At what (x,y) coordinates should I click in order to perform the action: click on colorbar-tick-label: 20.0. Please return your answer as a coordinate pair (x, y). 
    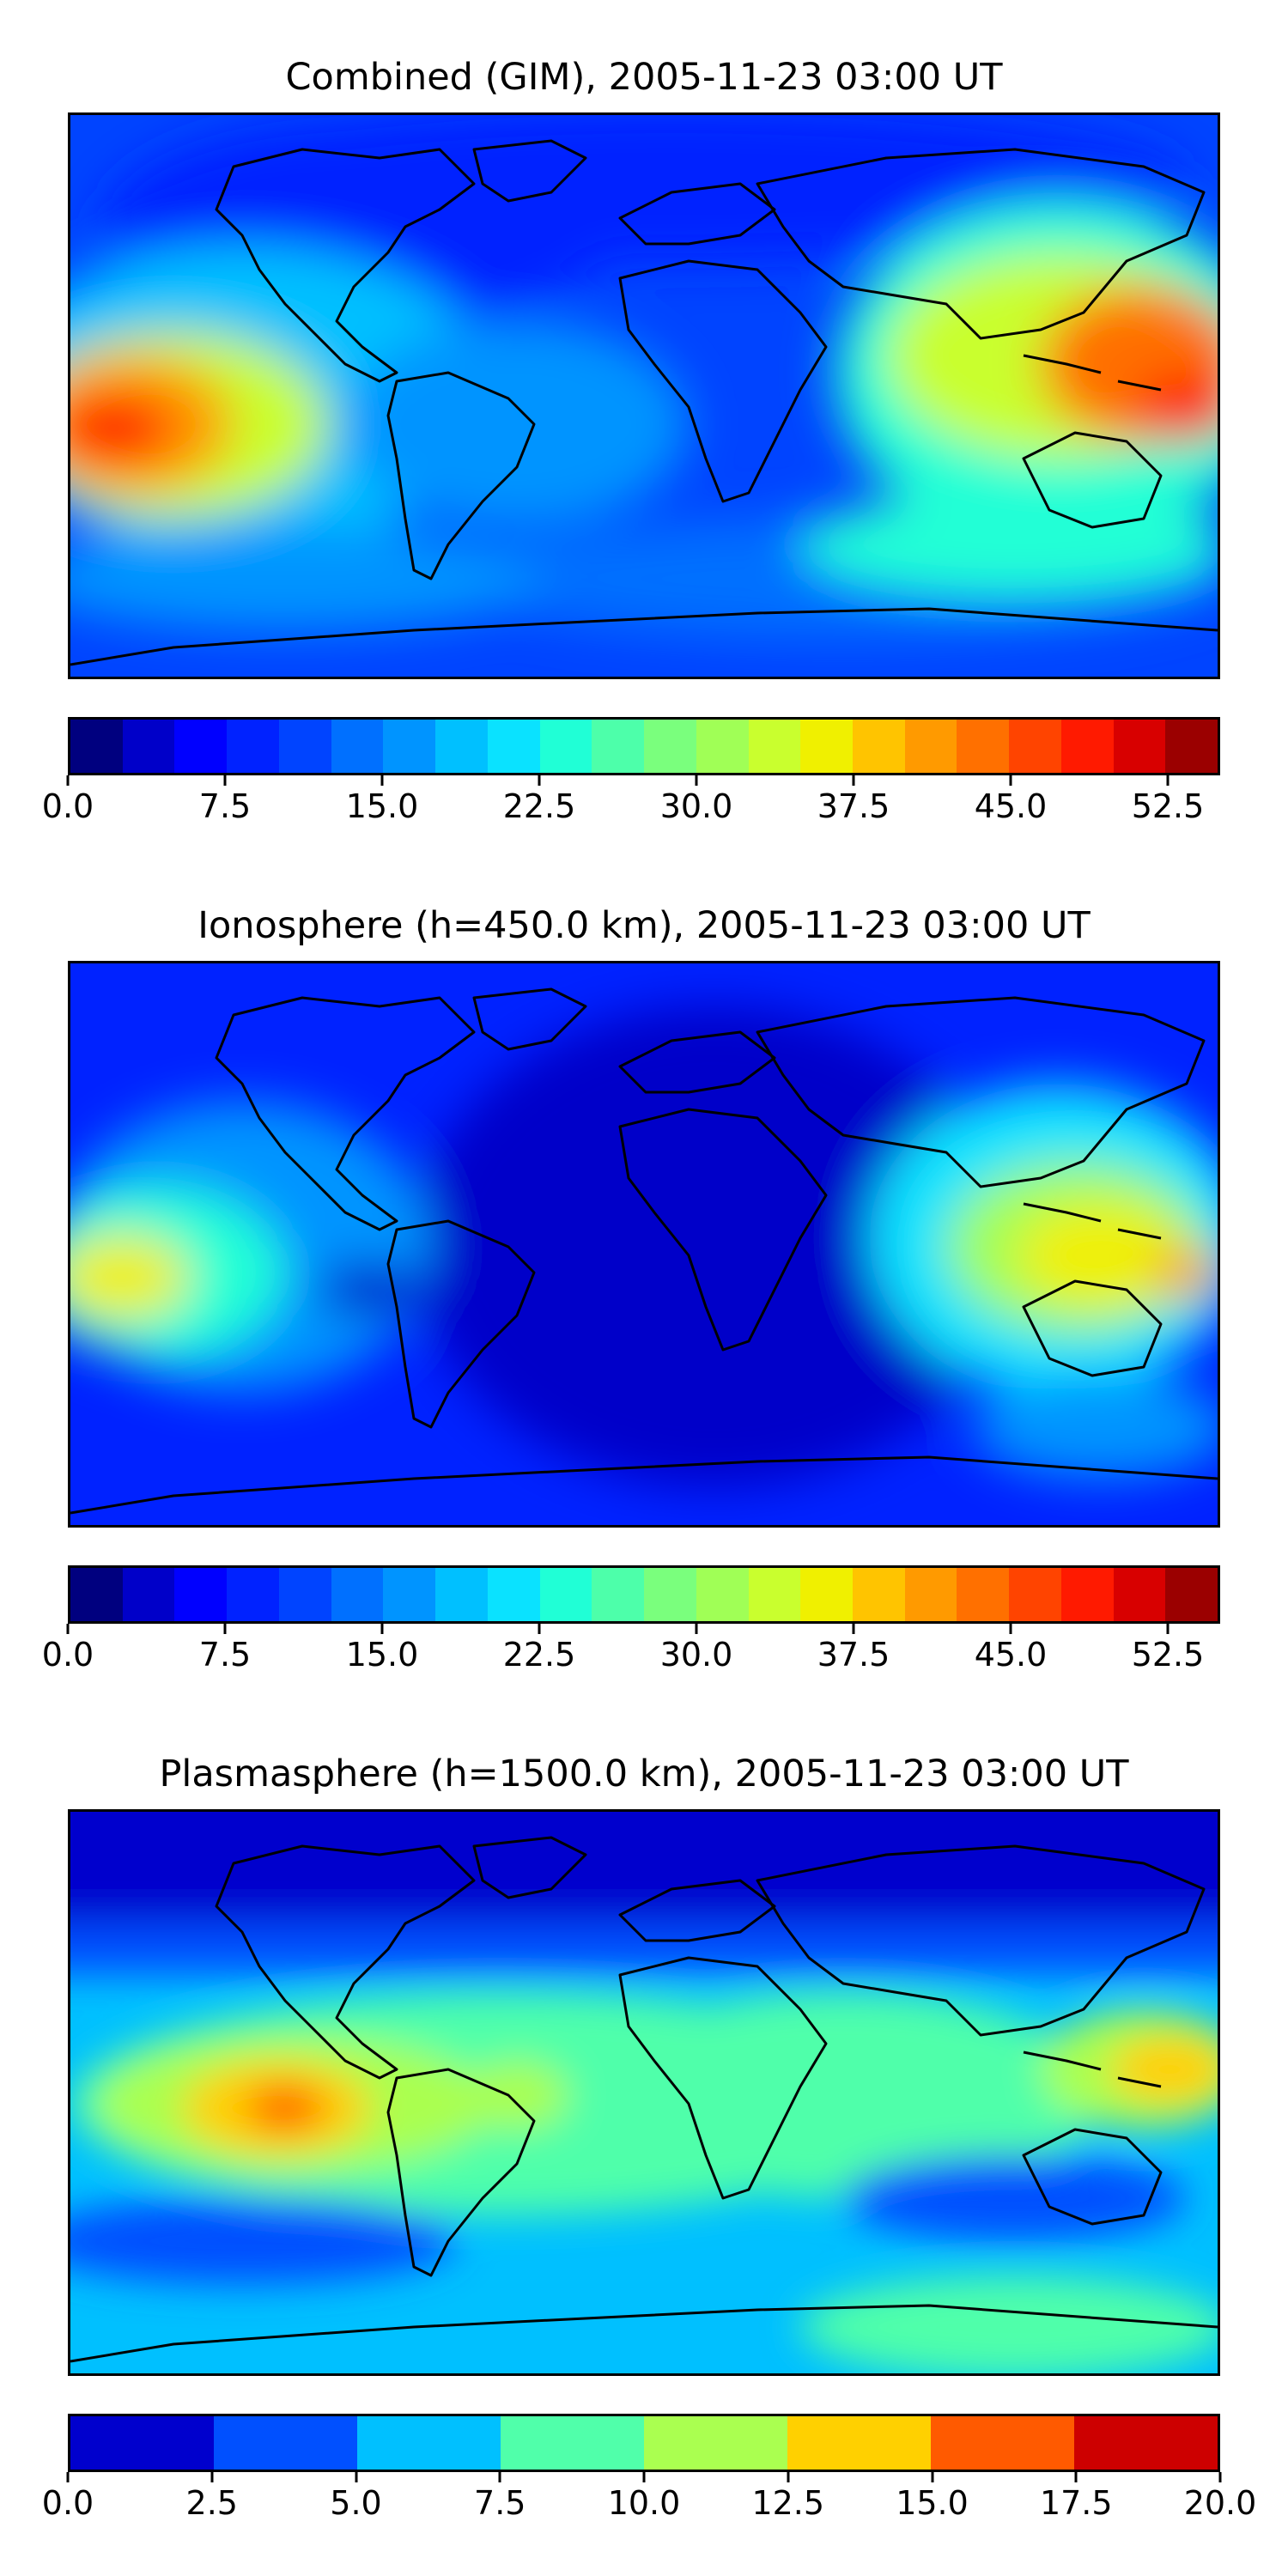
    Looking at the image, I should click on (1220, 2503).